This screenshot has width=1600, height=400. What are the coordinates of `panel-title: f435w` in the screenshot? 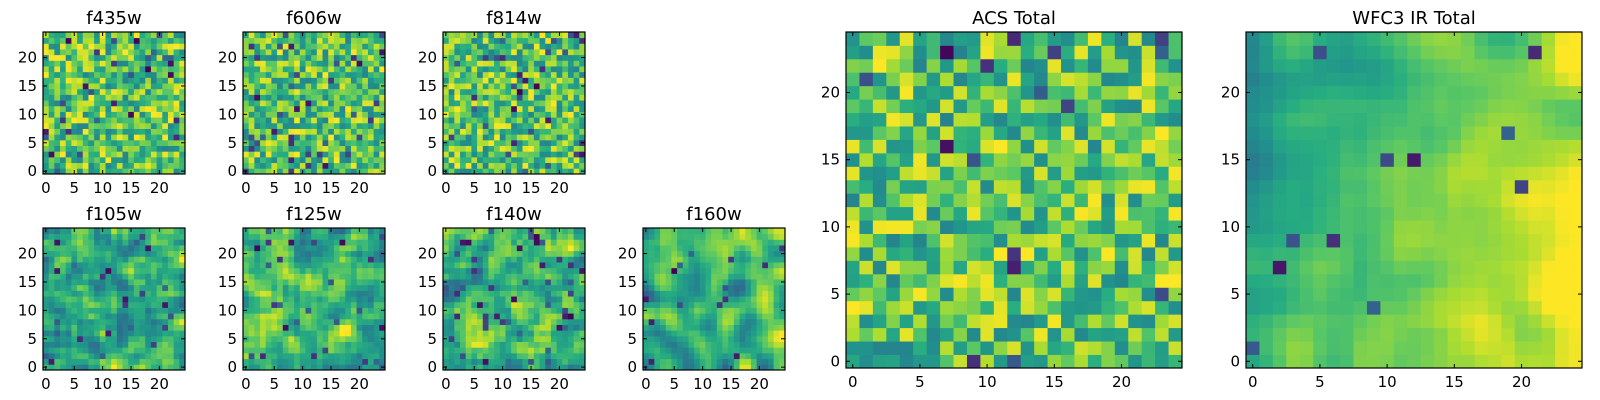 It's located at (113, 18).